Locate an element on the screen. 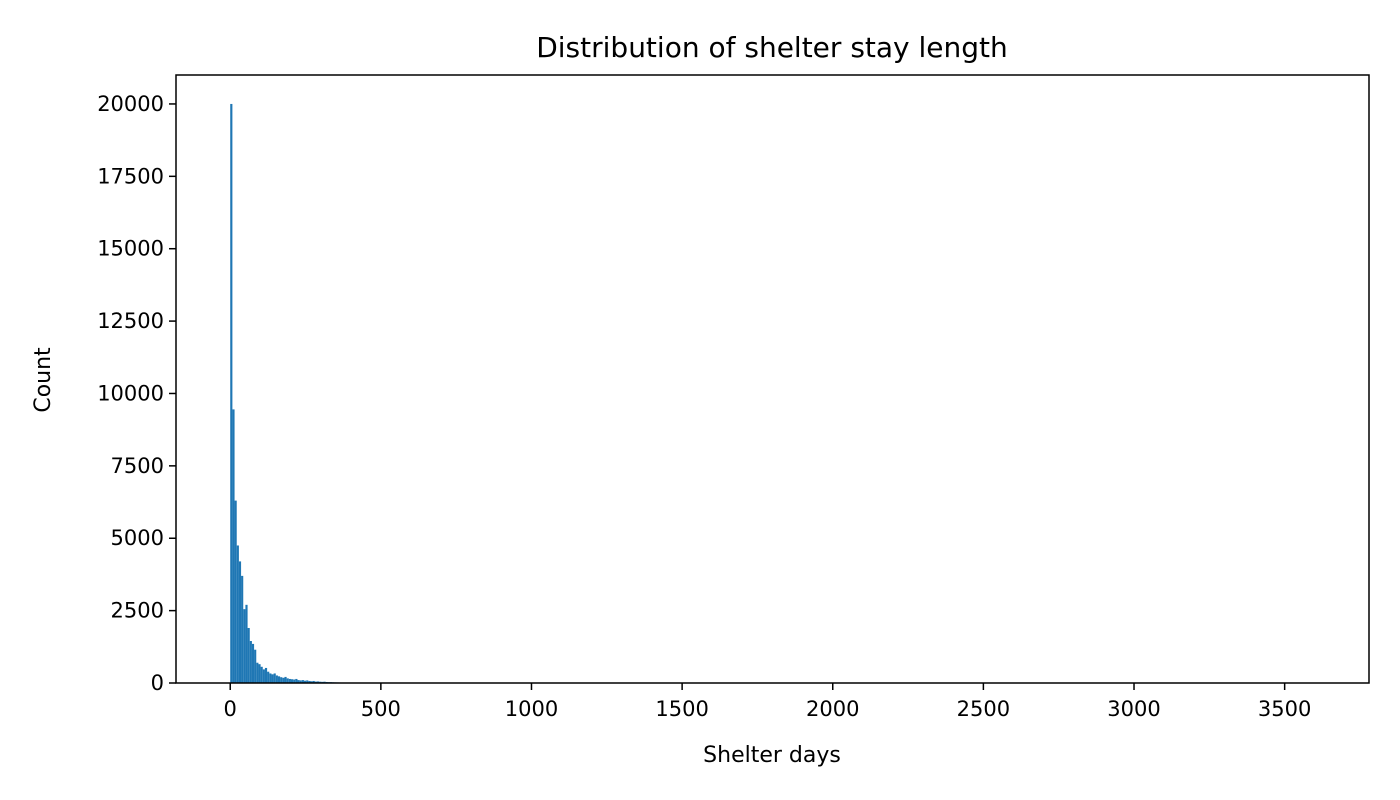 The width and height of the screenshot is (1400, 800). x-tick-label: 2500 is located at coordinates (983, 709).